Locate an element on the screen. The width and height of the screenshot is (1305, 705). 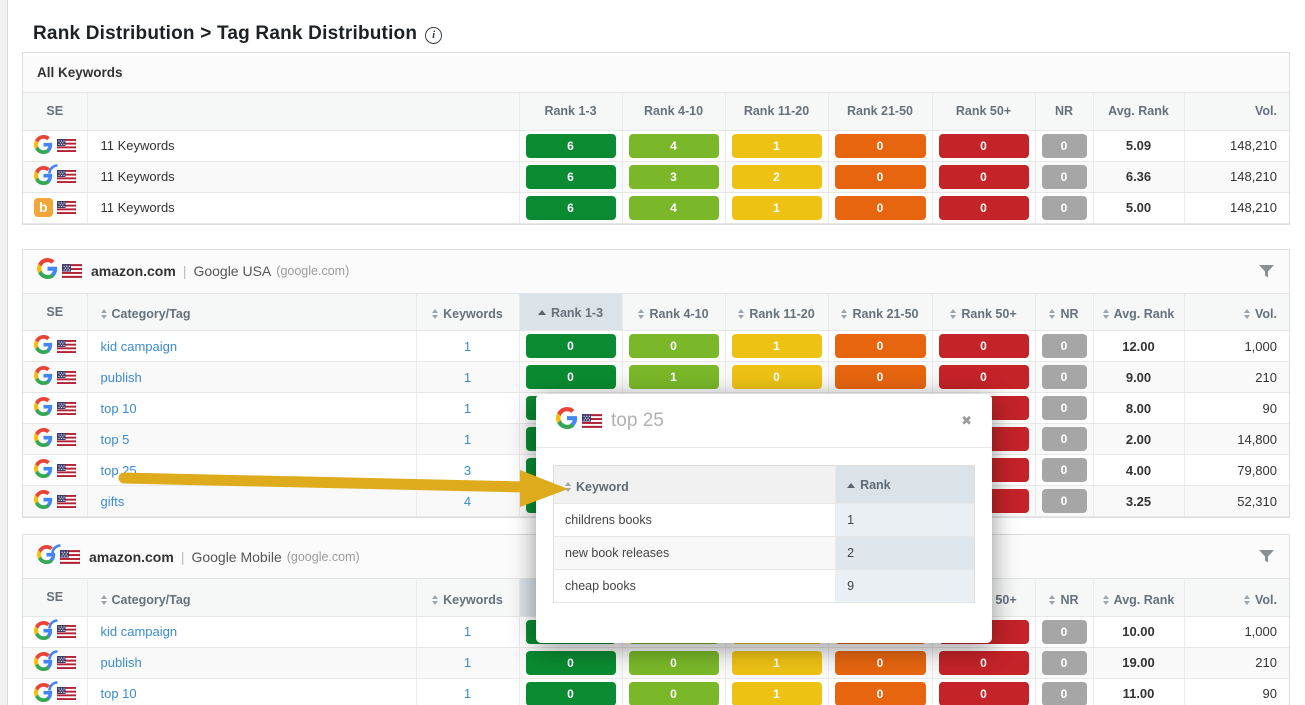
nr-cell: 0 is located at coordinates (1064, 208).